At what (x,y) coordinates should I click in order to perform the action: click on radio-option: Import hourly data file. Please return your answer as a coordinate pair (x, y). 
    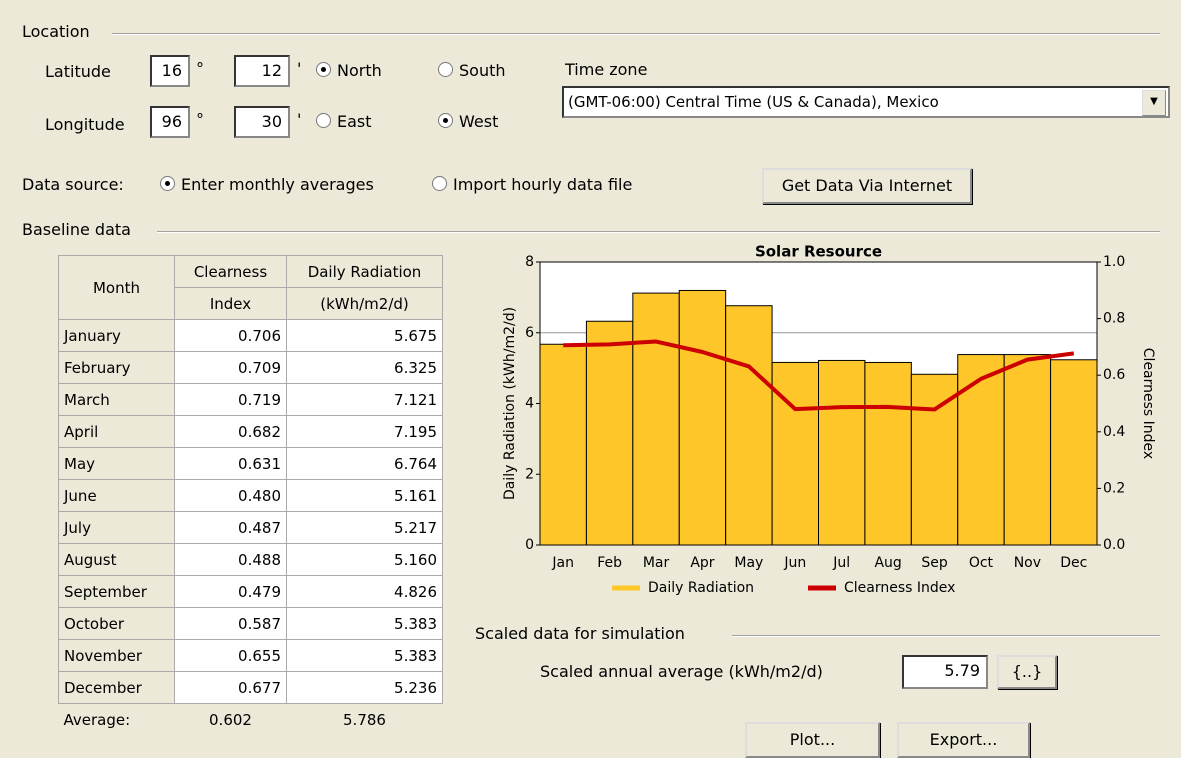
    Looking at the image, I should click on (532, 184).